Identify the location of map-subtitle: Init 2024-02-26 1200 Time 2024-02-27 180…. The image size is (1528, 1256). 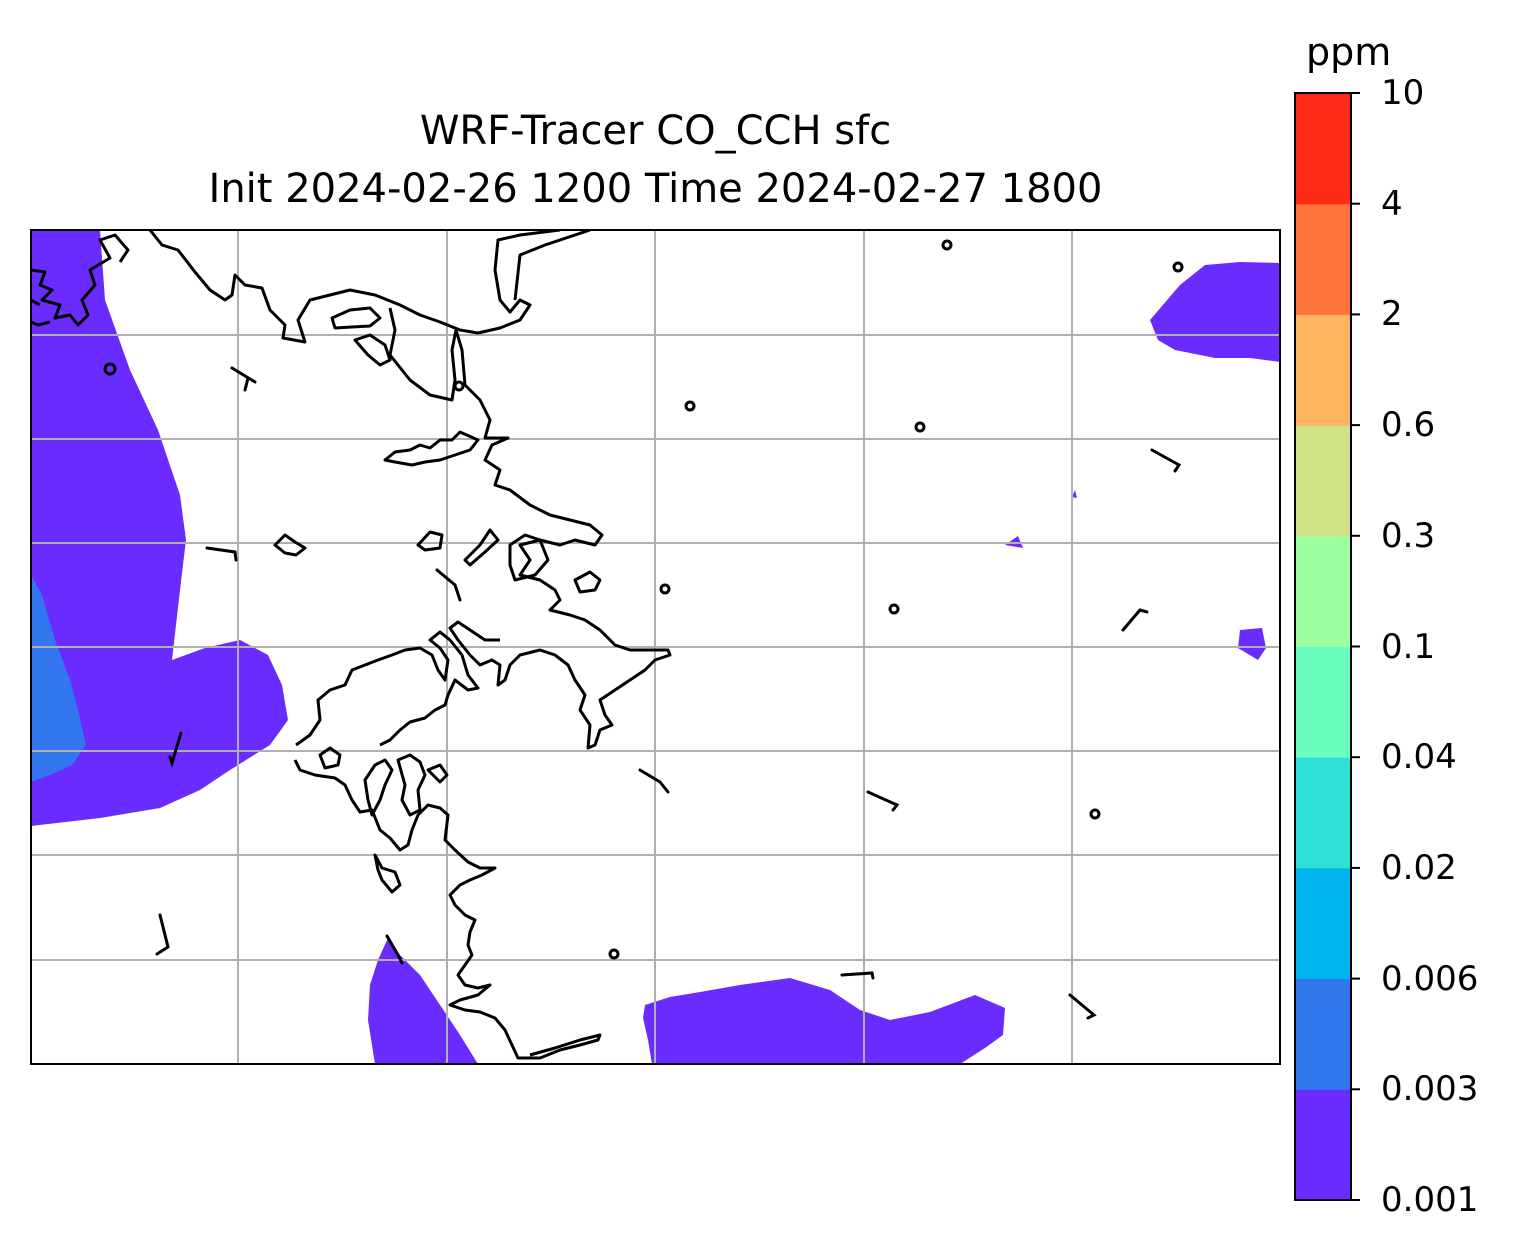
(655, 189).